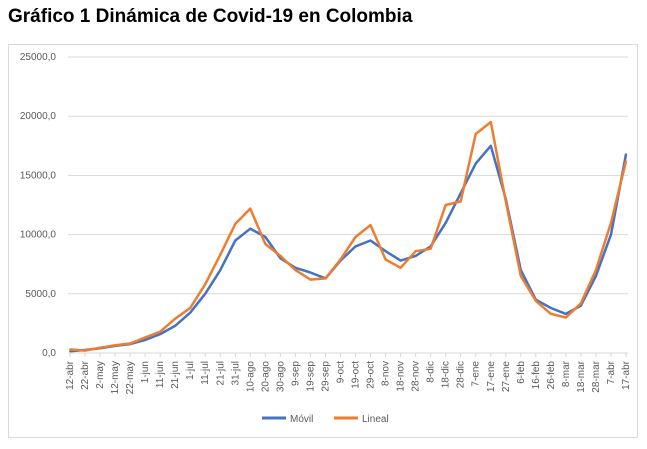 The width and height of the screenshot is (647, 449). Describe the element at coordinates (476, 374) in the screenshot. I see `x-tick-label: 7-ene` at that location.